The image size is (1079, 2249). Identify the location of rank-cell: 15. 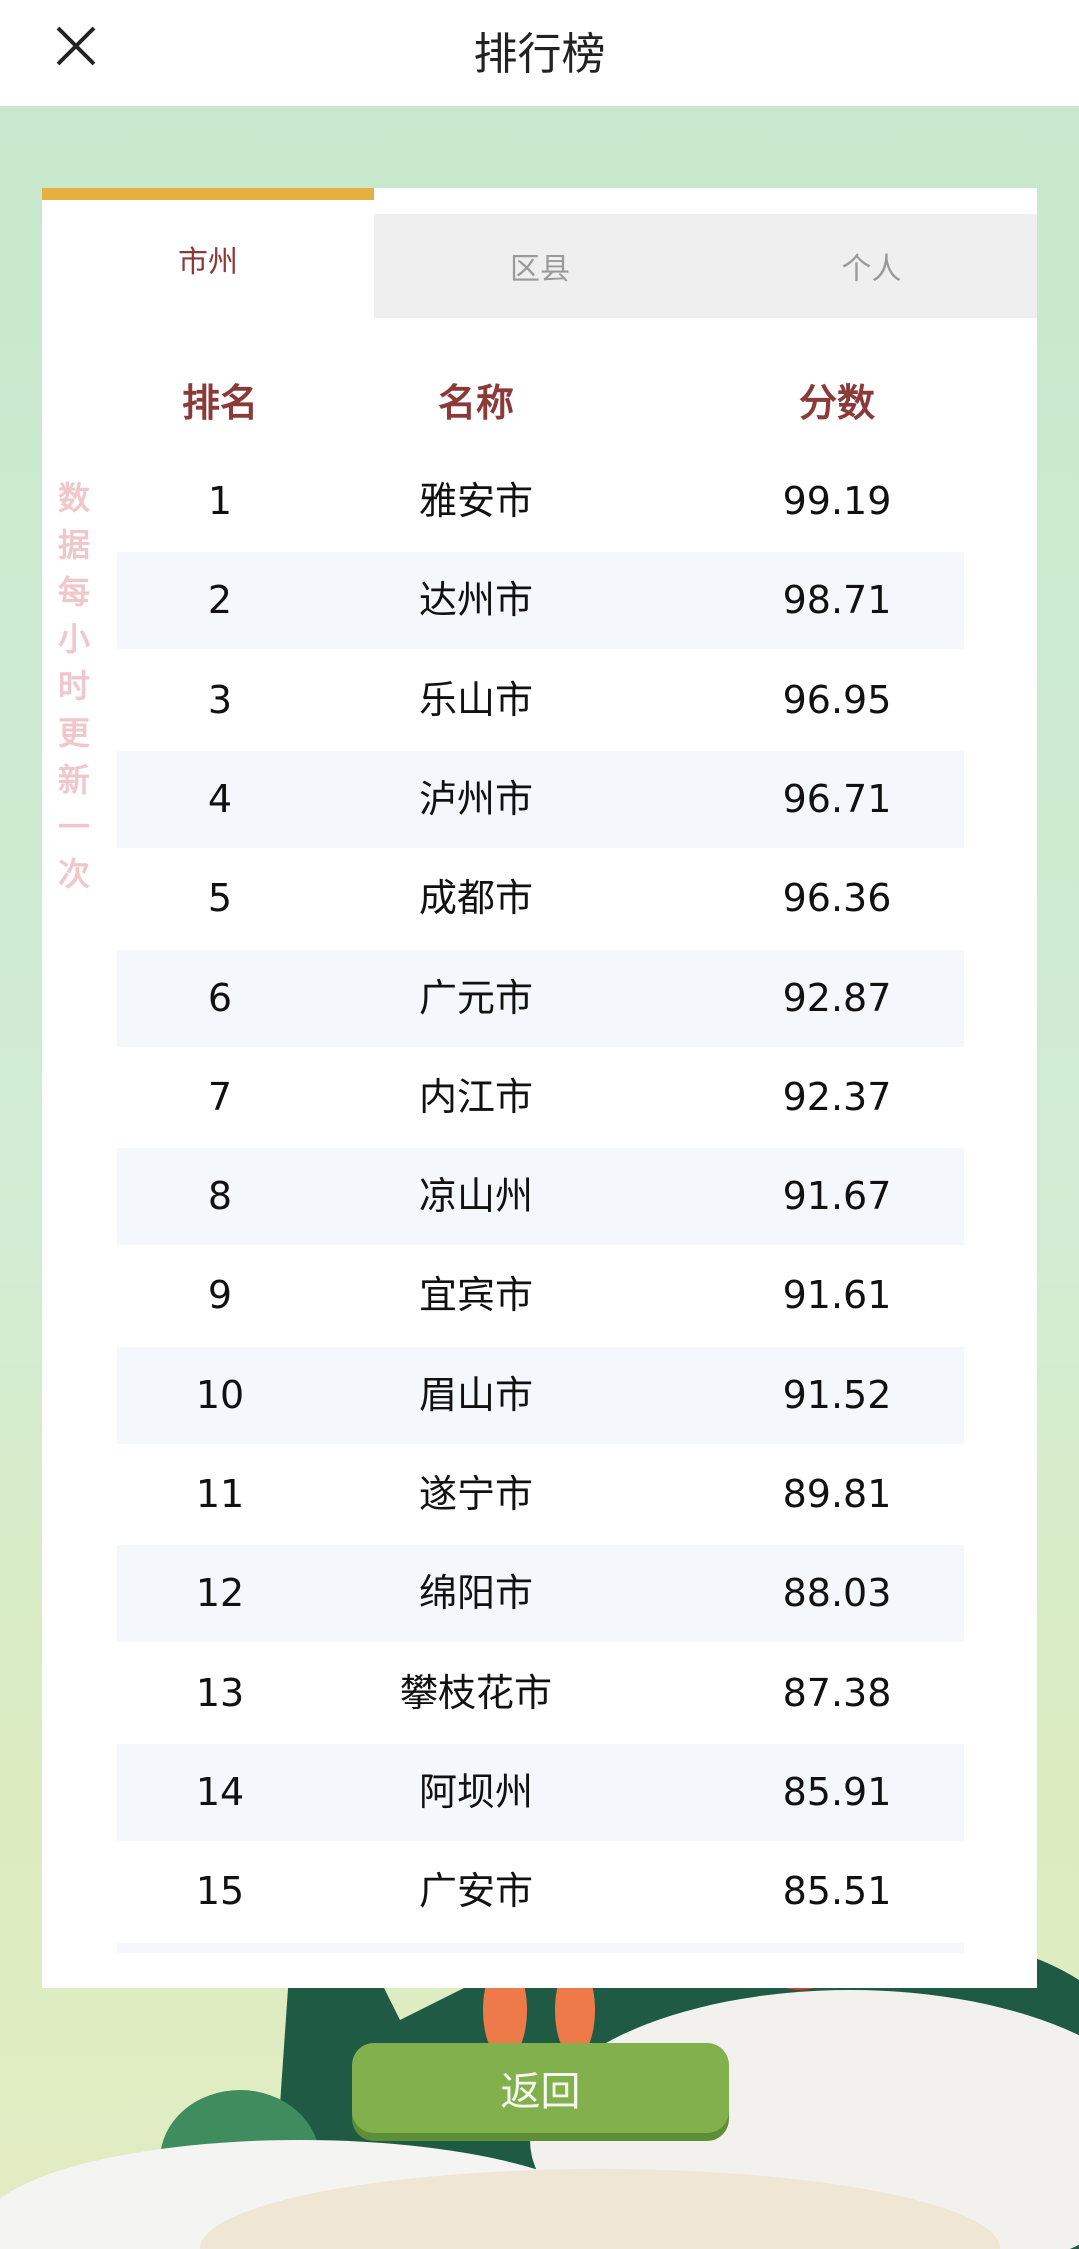
(220, 1891).